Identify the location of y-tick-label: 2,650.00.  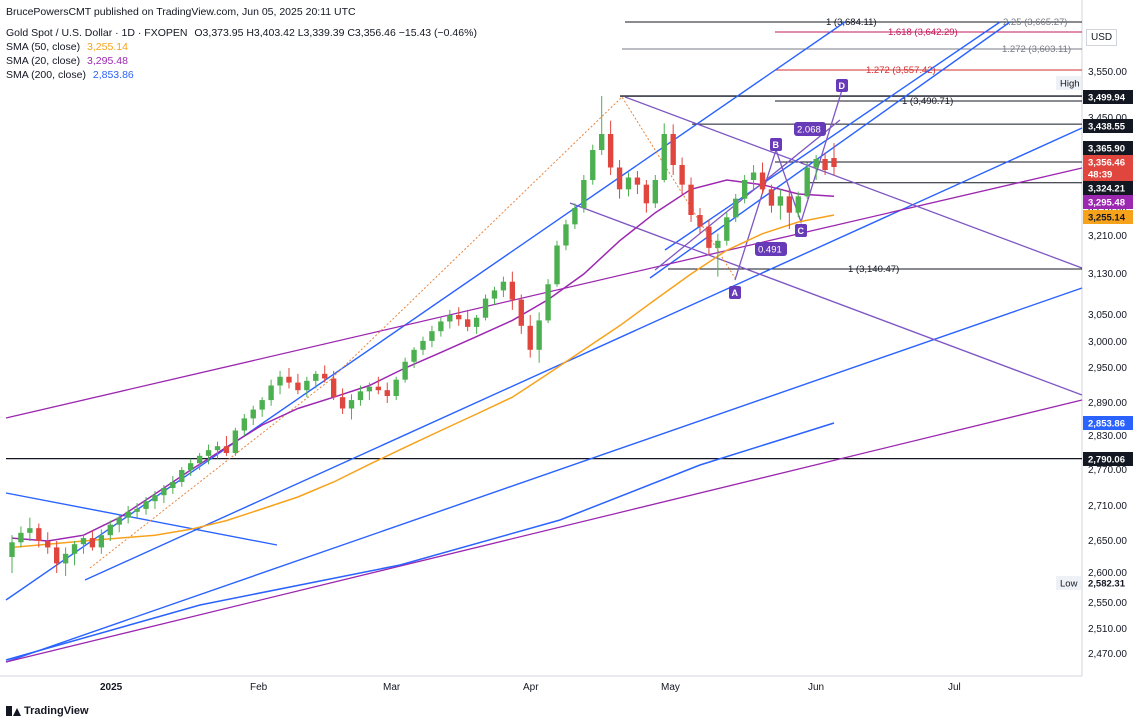
(1107, 541).